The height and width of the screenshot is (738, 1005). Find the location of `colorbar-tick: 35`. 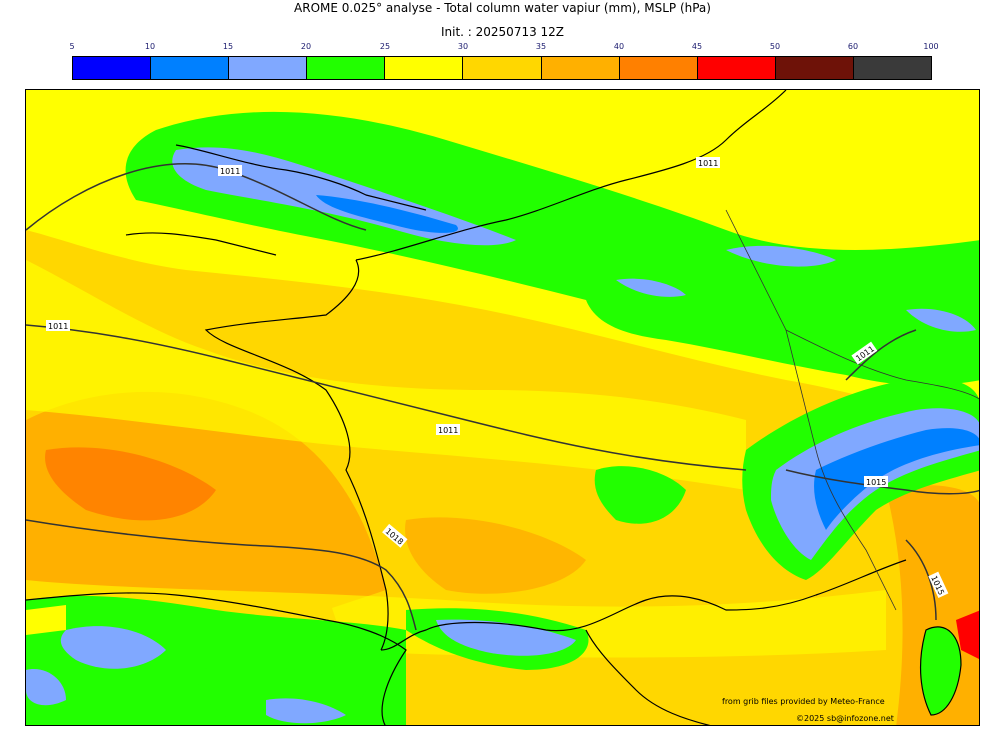

colorbar-tick: 35 is located at coordinates (541, 46).